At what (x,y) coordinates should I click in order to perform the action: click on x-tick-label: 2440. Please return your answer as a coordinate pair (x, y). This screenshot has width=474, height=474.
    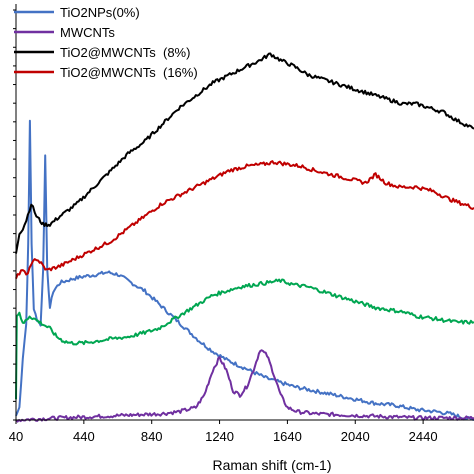
    Looking at the image, I should click on (423, 436).